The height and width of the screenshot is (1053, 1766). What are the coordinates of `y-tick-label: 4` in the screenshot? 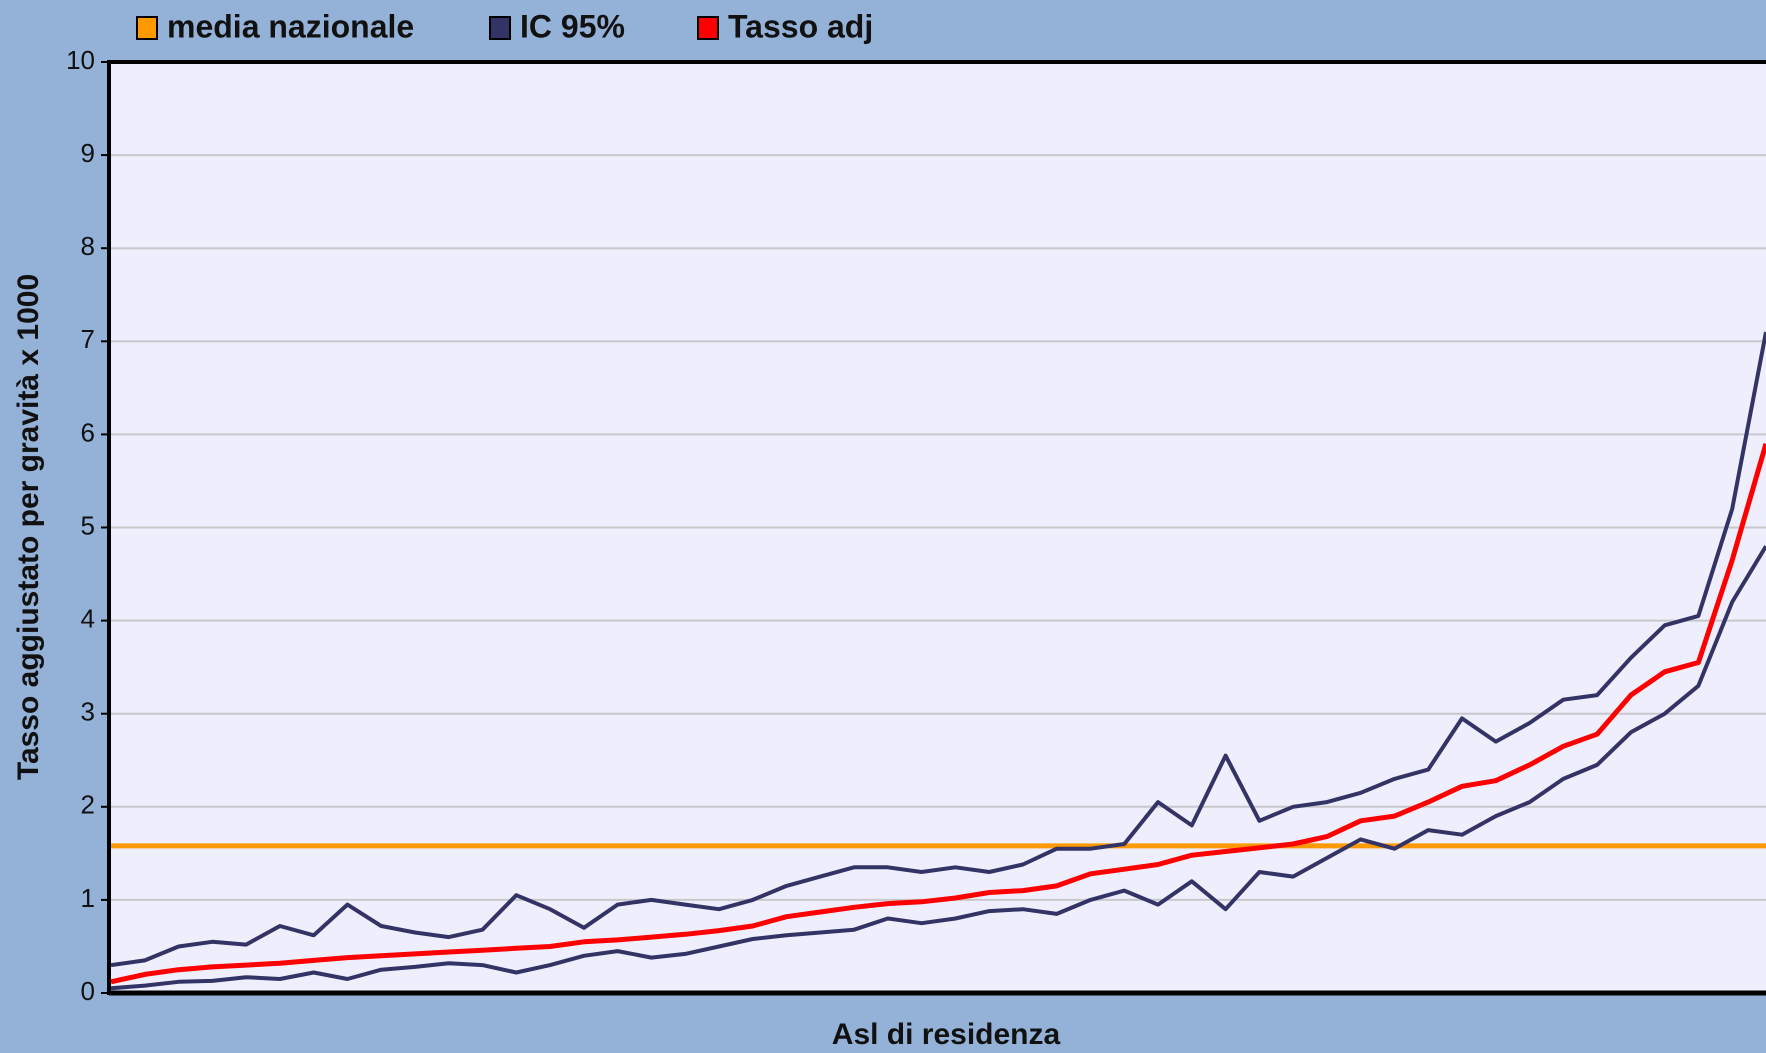 It's located at (88, 618).